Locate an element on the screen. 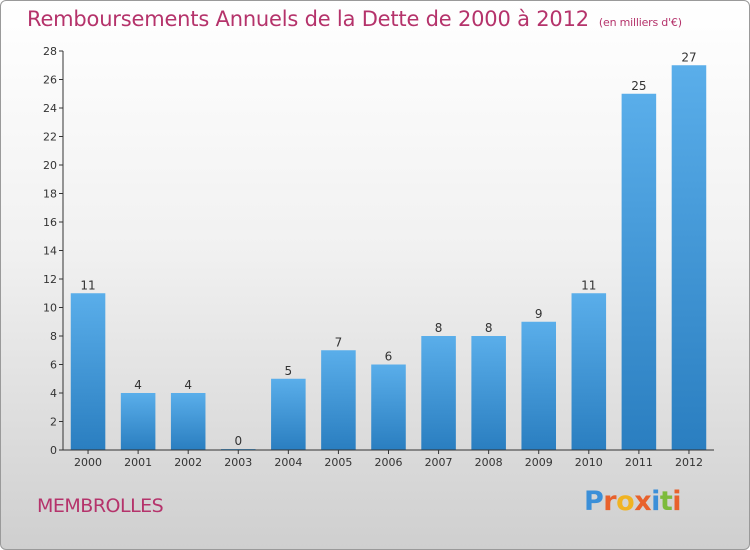 Image resolution: width=750 pixels, height=550 pixels. x-tick-label: 2008 is located at coordinates (489, 462).